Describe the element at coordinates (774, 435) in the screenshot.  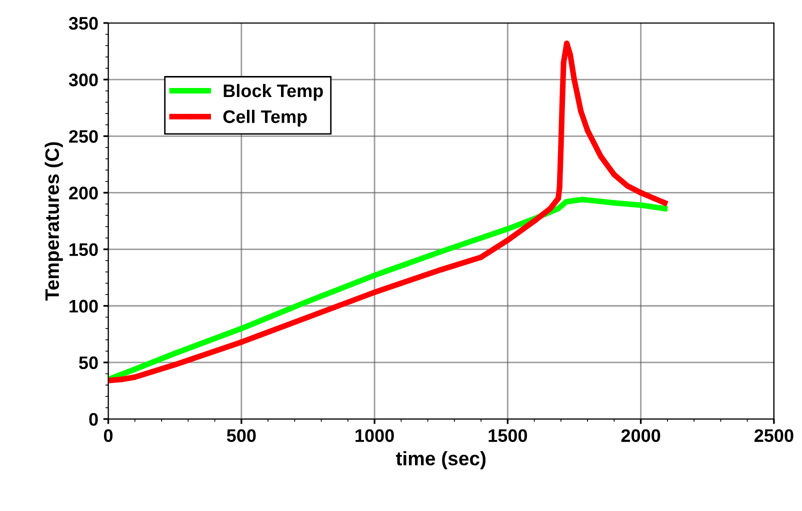
I see `x-tick-label: 2500` at that location.